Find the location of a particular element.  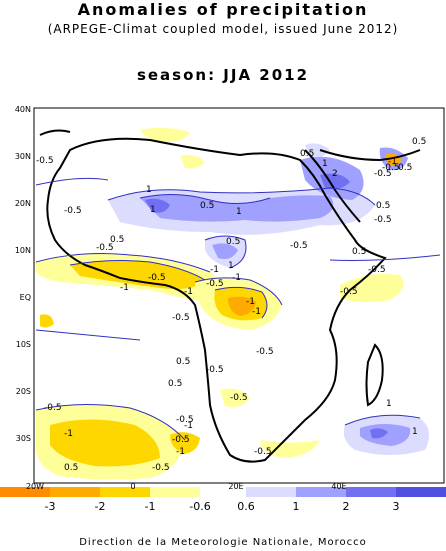

colorbar-label: 3 is located at coordinates (396, 506).